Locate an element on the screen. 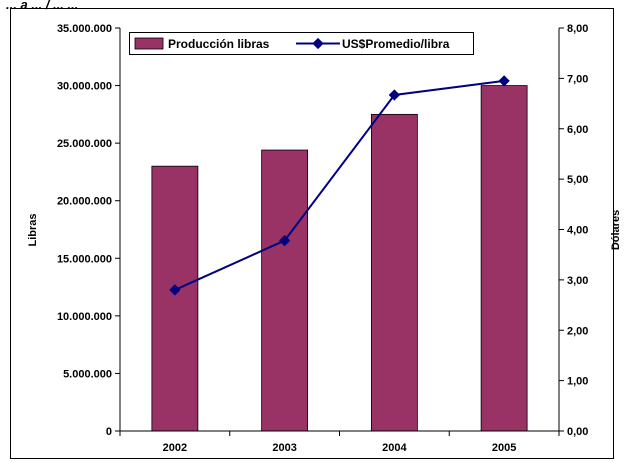 The height and width of the screenshot is (462, 624). y-left-tick-label: 25.000.000 is located at coordinates (84, 144).